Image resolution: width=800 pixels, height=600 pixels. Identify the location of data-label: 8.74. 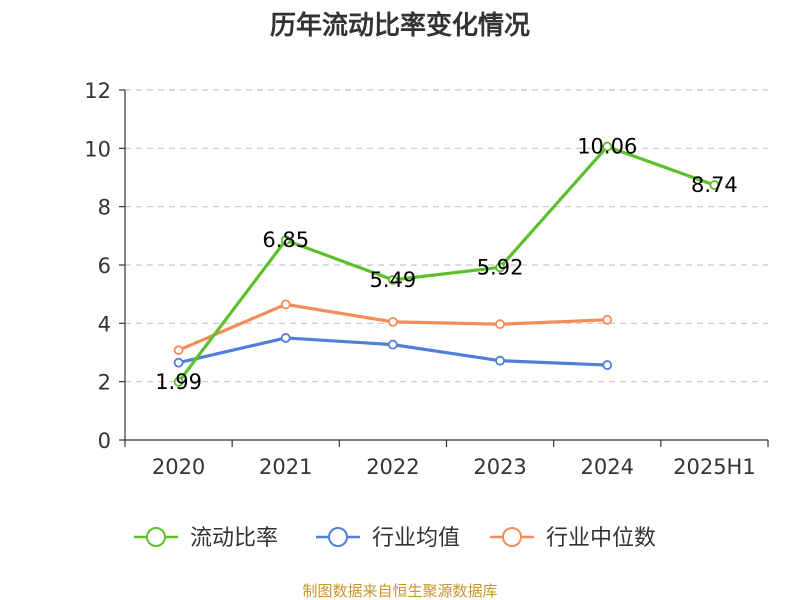
(714, 185).